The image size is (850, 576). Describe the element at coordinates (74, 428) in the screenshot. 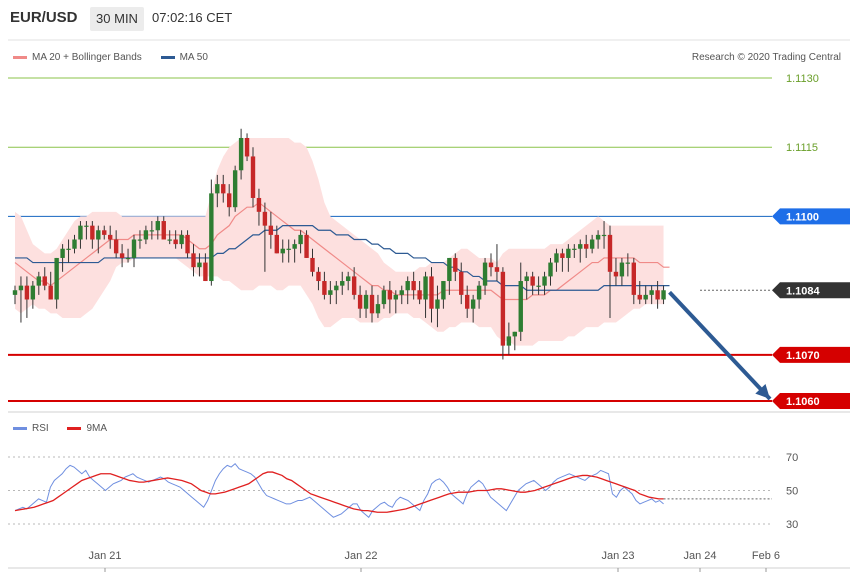

I see `legend-swatch-9ma` at that location.